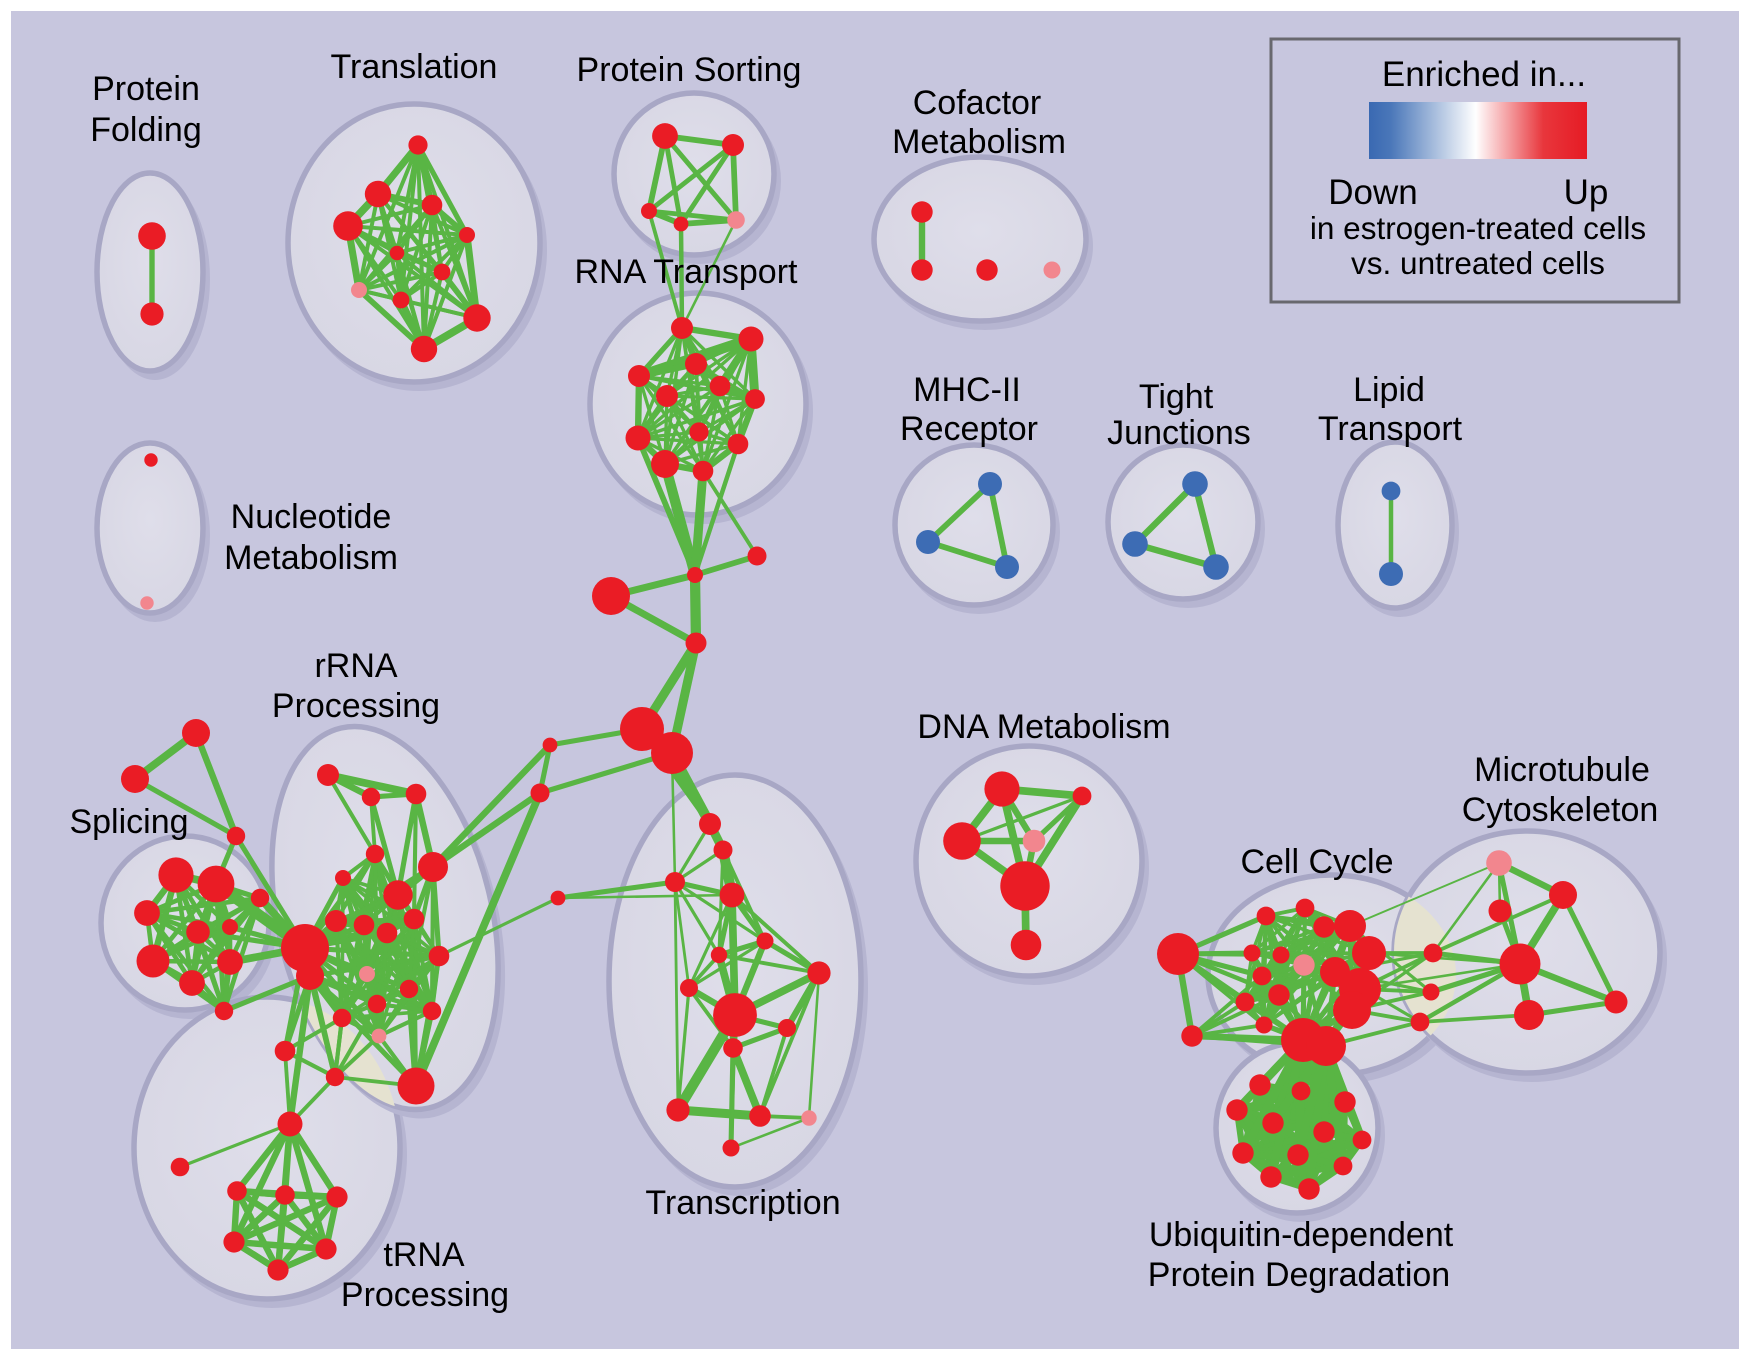 The height and width of the screenshot is (1360, 1750). What do you see at coordinates (1562, 770) in the screenshot?
I see `svg-text: Microtubule` at bounding box center [1562, 770].